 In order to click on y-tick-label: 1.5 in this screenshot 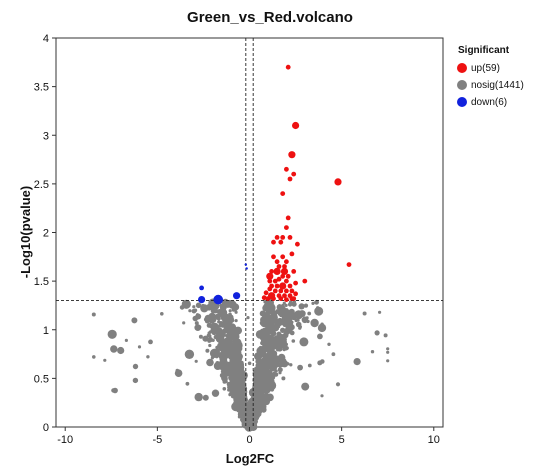, I will do `click(41, 282)`.